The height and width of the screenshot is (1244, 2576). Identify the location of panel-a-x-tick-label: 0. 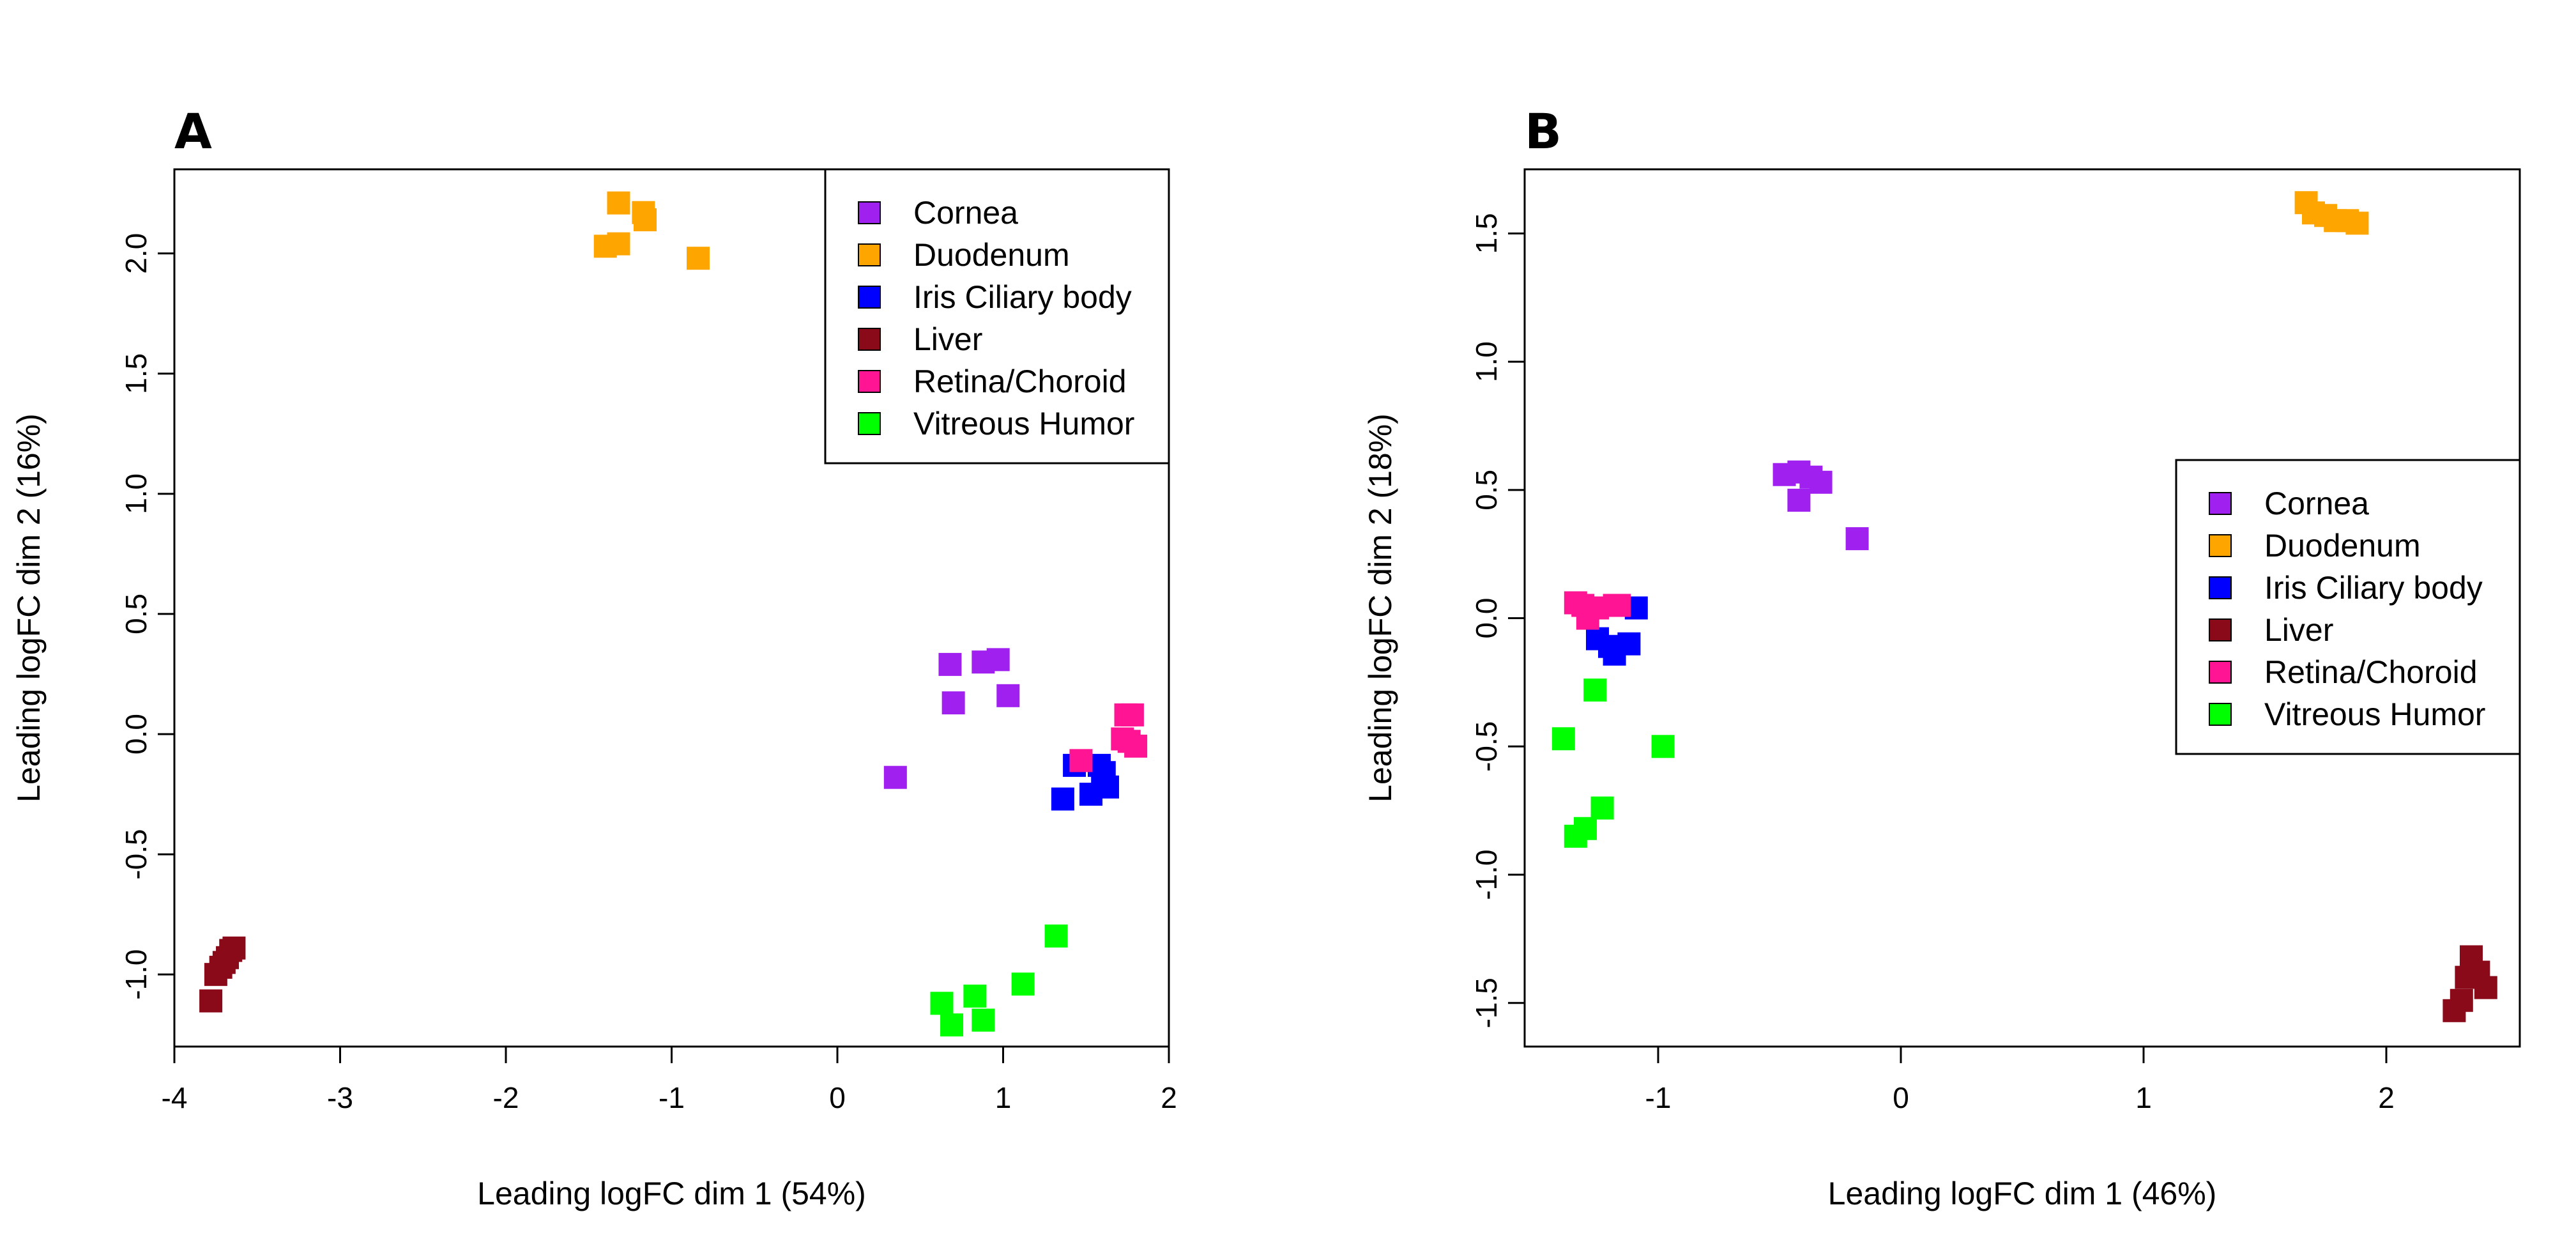
(837, 1097).